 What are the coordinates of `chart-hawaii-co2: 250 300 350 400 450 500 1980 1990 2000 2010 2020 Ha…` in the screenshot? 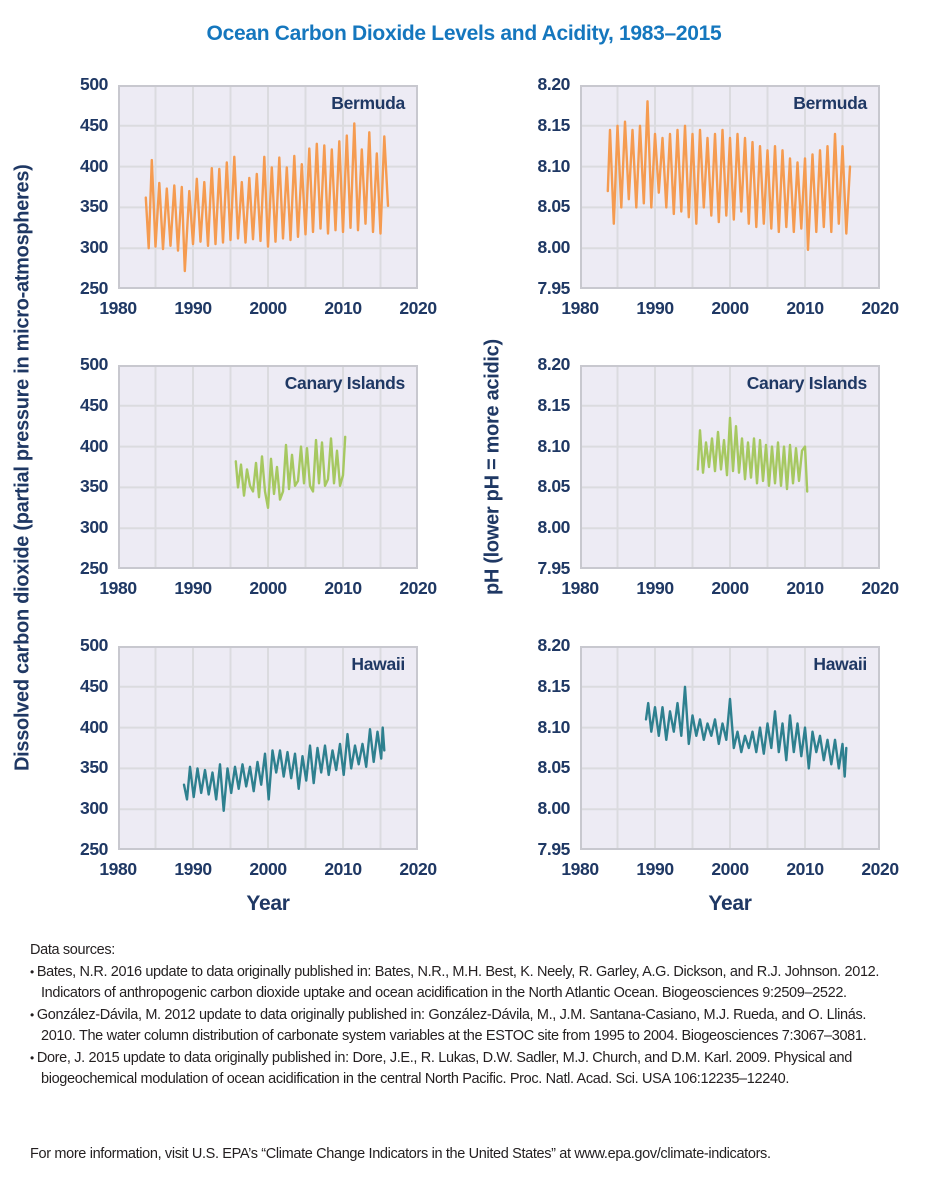 It's located at (258, 757).